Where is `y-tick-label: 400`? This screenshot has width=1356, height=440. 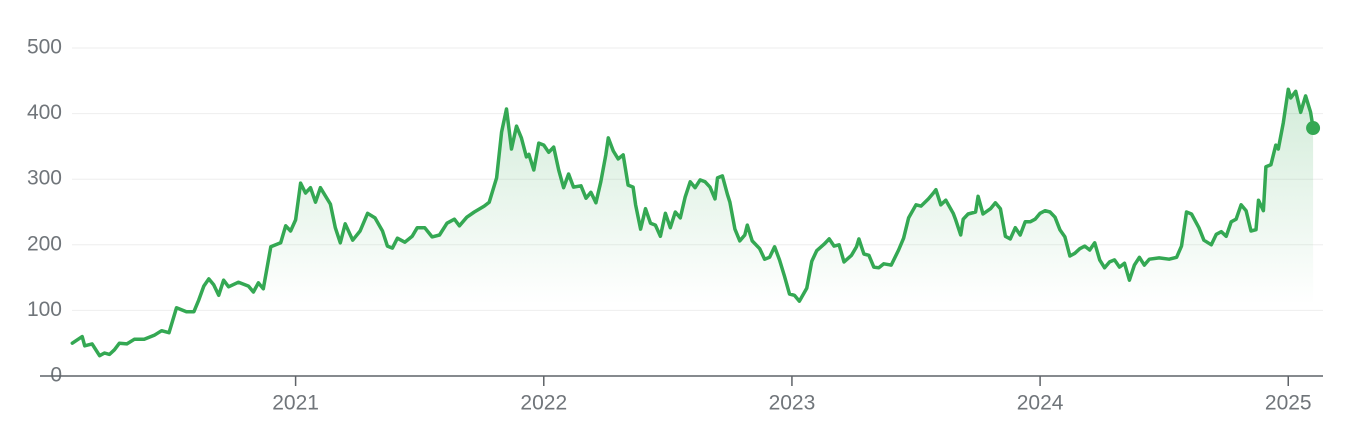 y-tick-label: 400 is located at coordinates (44, 112).